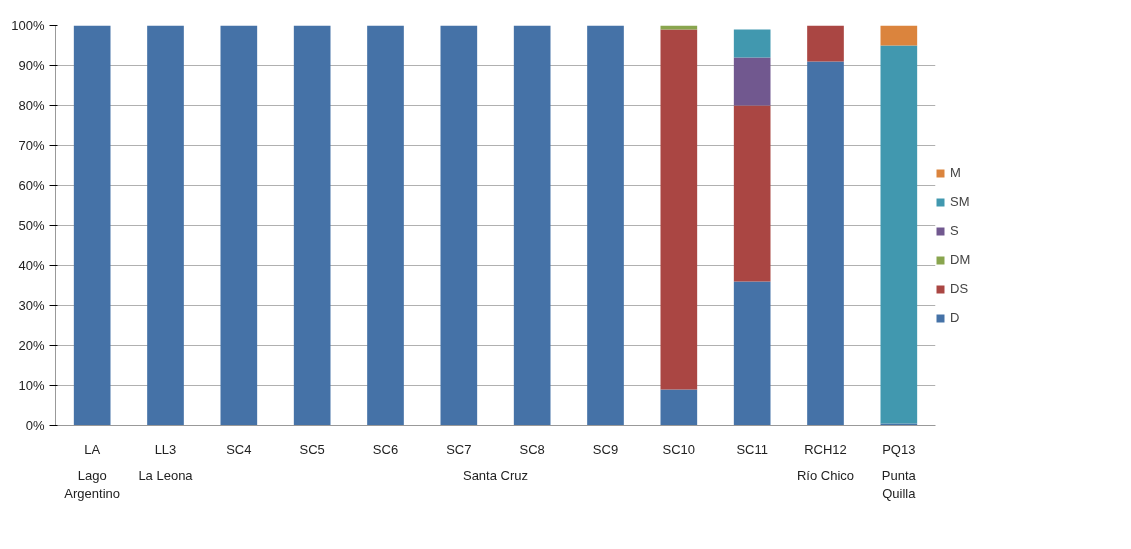  Describe the element at coordinates (31, 305) in the screenshot. I see `y-tick-label: 30%` at that location.